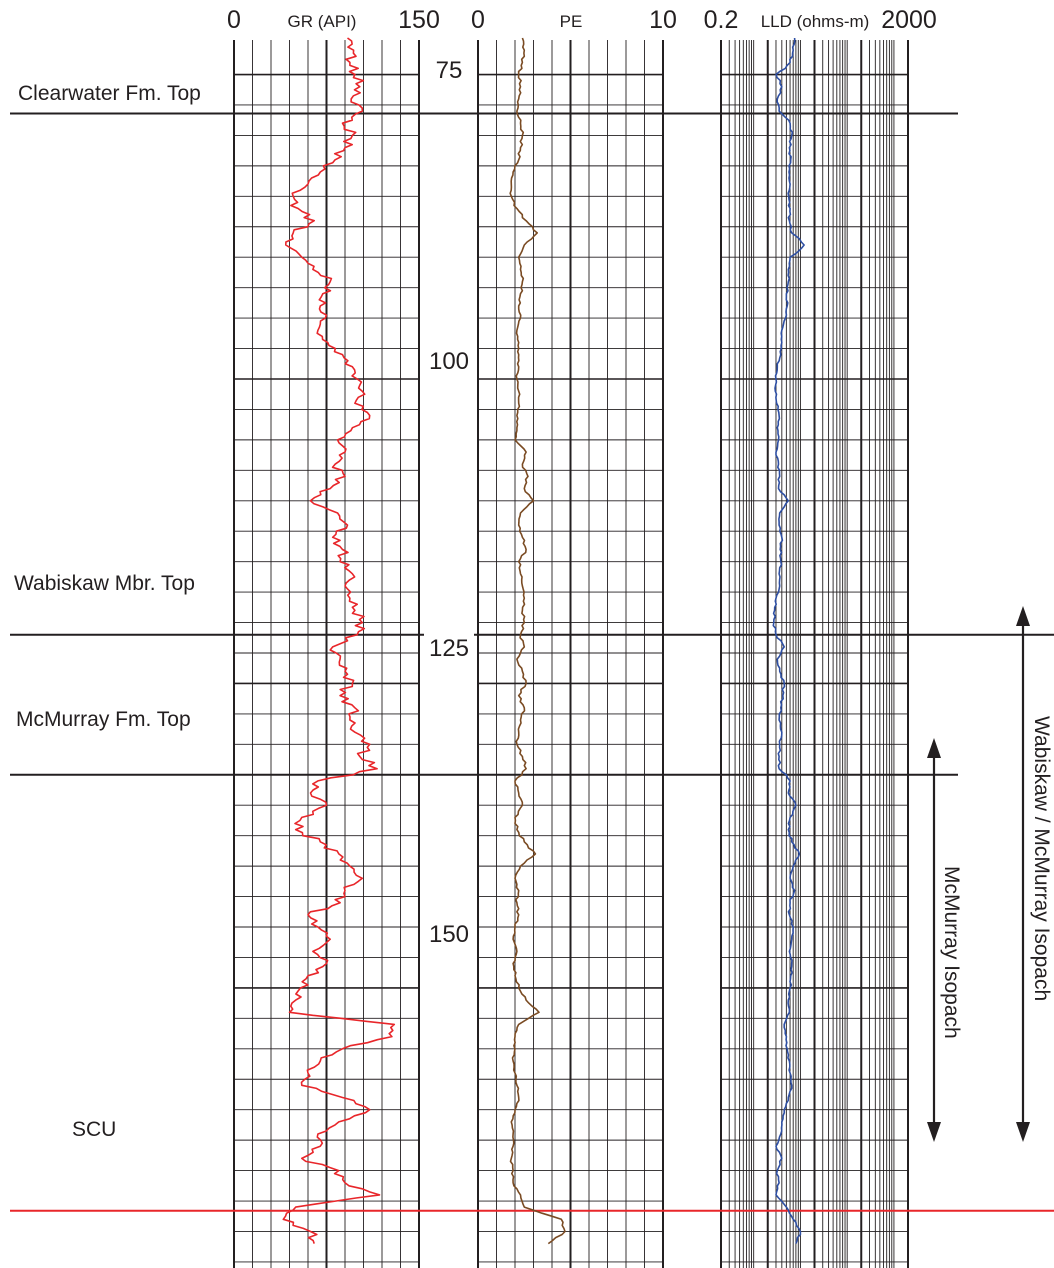 This screenshot has height=1268, width=1054. What do you see at coordinates (449, 361) in the screenshot?
I see `depth-label-100: 100` at bounding box center [449, 361].